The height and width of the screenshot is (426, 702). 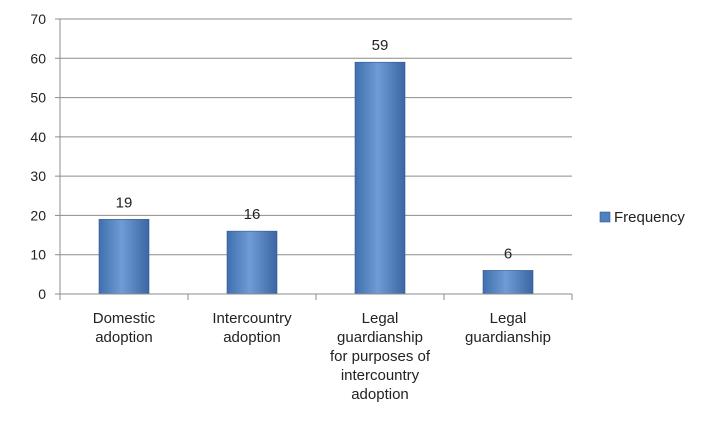 What do you see at coordinates (649, 217) in the screenshot?
I see `legend-label: Frequency` at bounding box center [649, 217].